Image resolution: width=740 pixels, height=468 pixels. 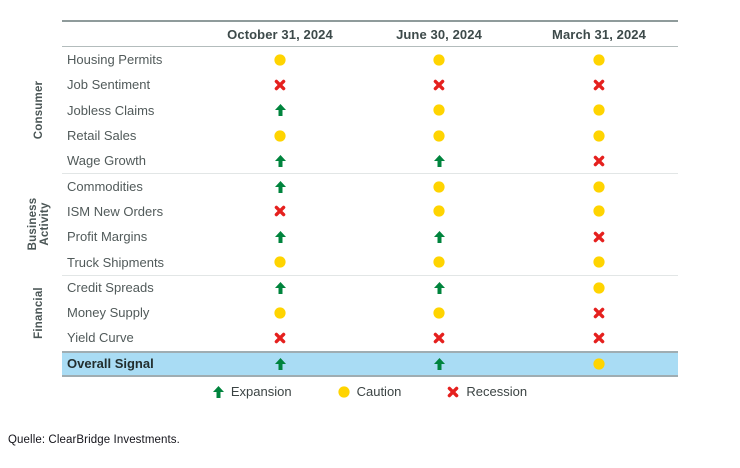 I want to click on table-row: Wage Growth, so click(x=370, y=160).